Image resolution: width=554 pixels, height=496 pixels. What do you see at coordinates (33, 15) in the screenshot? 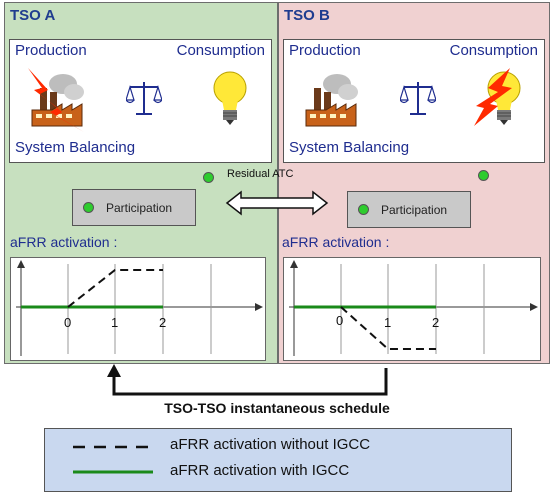
I see `tso-a-title: TSO A` at bounding box center [33, 15].